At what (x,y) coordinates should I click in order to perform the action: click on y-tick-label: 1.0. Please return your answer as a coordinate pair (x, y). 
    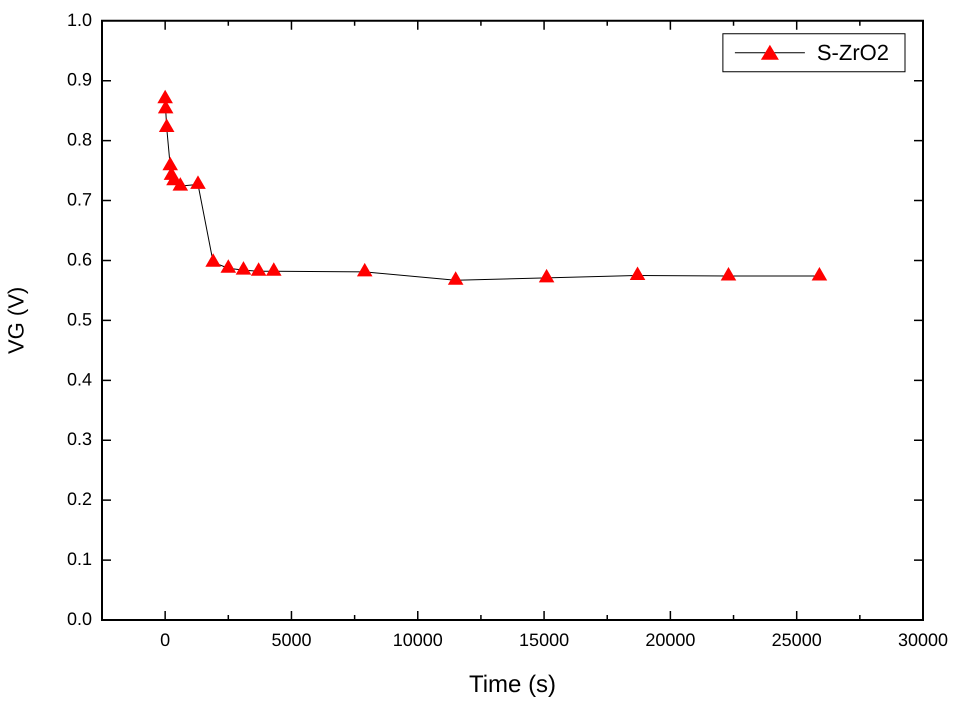
    Looking at the image, I should click on (79, 20).